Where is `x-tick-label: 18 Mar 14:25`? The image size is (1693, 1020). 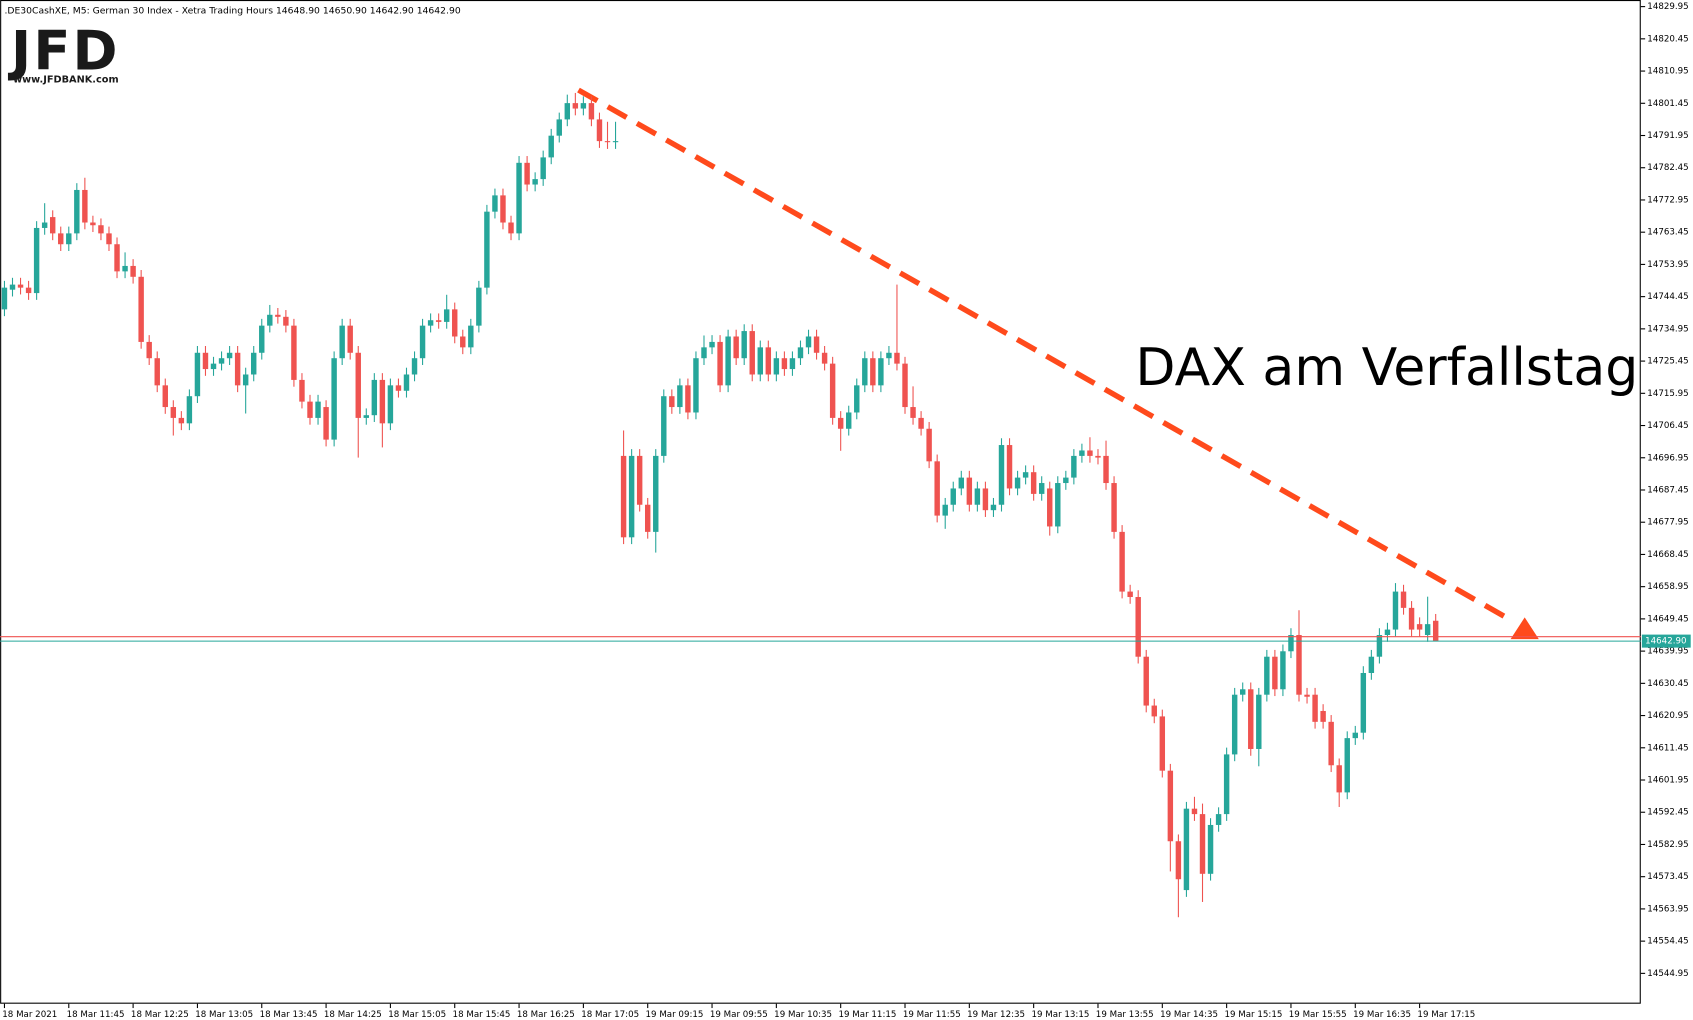
x-tick-label: 18 Mar 14:25 is located at coordinates (353, 1015).